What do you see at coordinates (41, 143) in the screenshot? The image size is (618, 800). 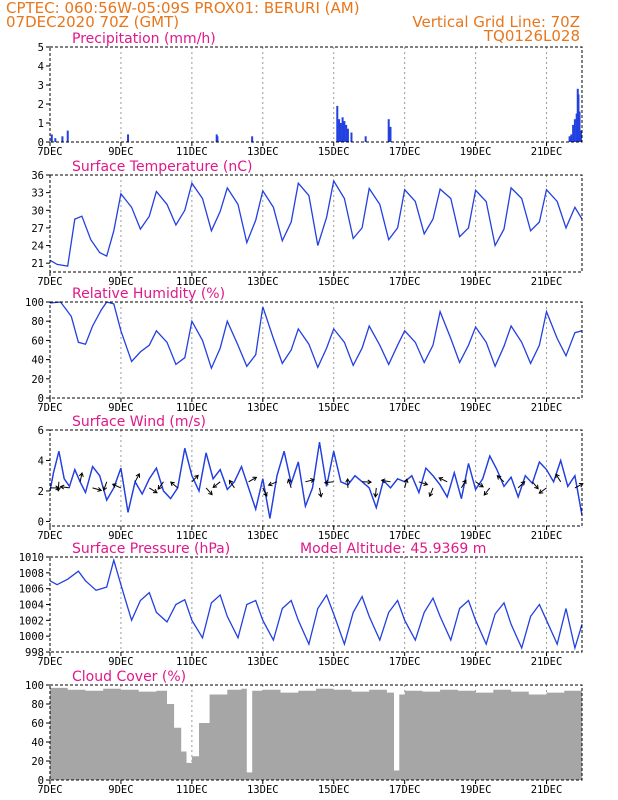 I see `y-tick-label: 0` at bounding box center [41, 143].